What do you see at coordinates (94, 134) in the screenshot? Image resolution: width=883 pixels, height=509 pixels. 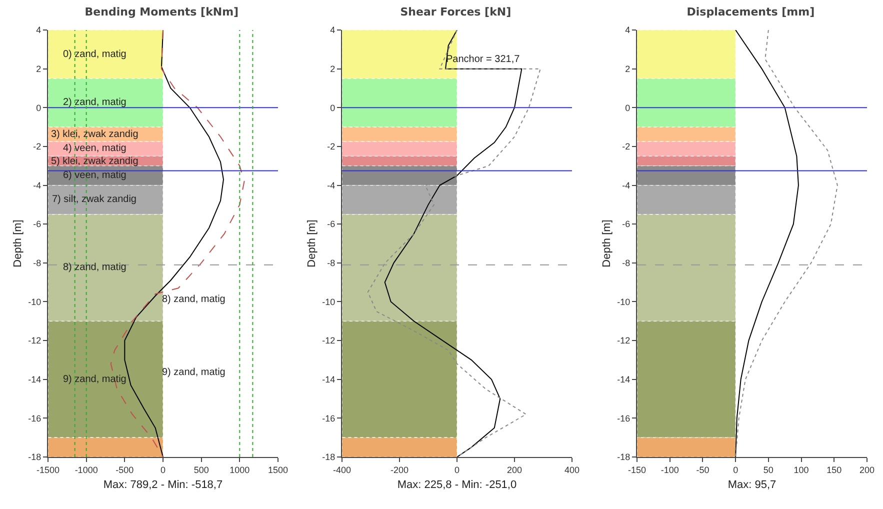 I see `band-label: 3) klei, zwak zandig` at bounding box center [94, 134].